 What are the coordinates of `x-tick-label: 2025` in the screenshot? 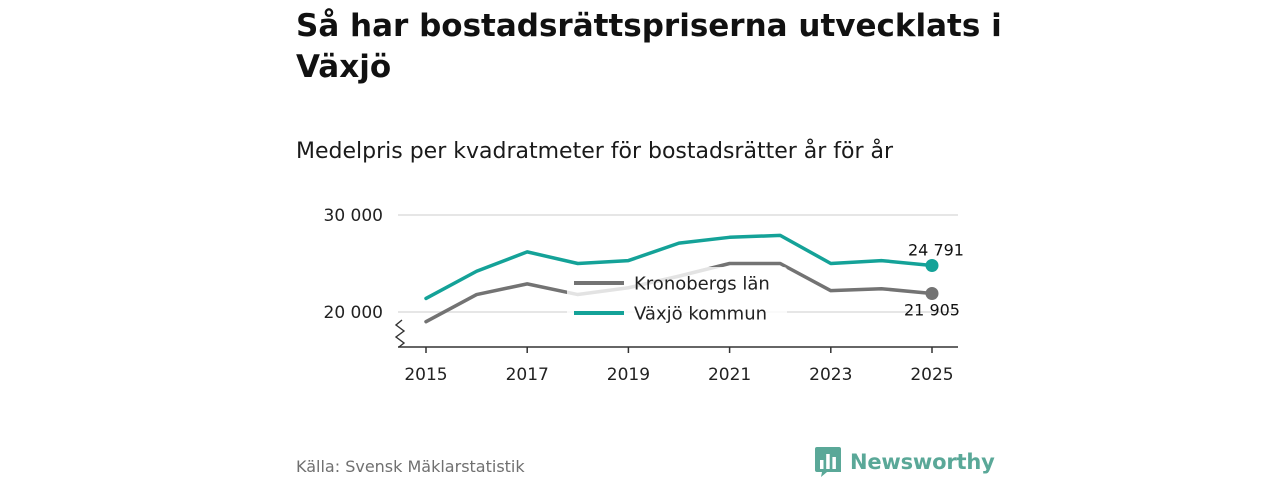 It's located at (931, 375).